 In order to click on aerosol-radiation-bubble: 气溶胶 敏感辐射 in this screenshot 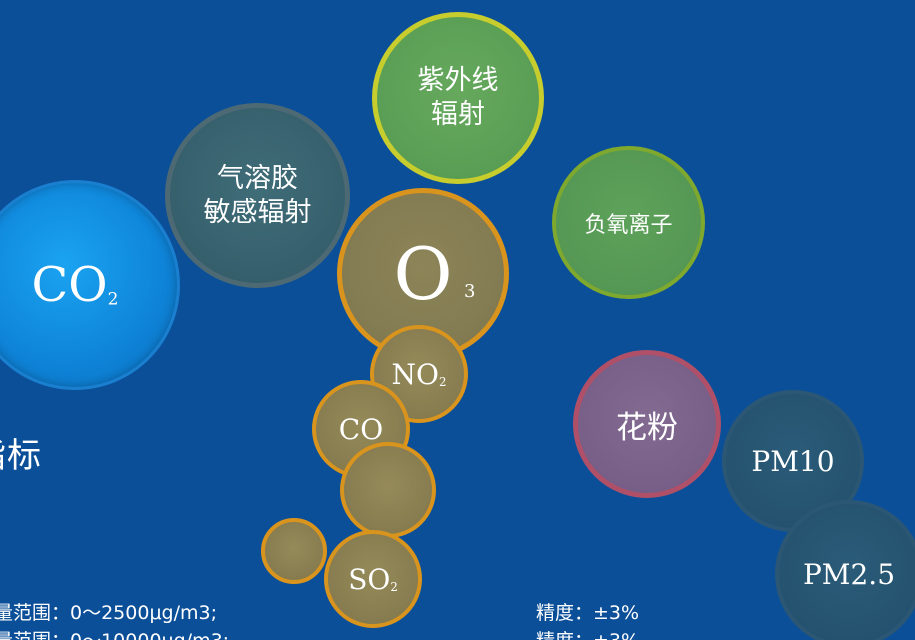, I will do `click(257, 195)`.